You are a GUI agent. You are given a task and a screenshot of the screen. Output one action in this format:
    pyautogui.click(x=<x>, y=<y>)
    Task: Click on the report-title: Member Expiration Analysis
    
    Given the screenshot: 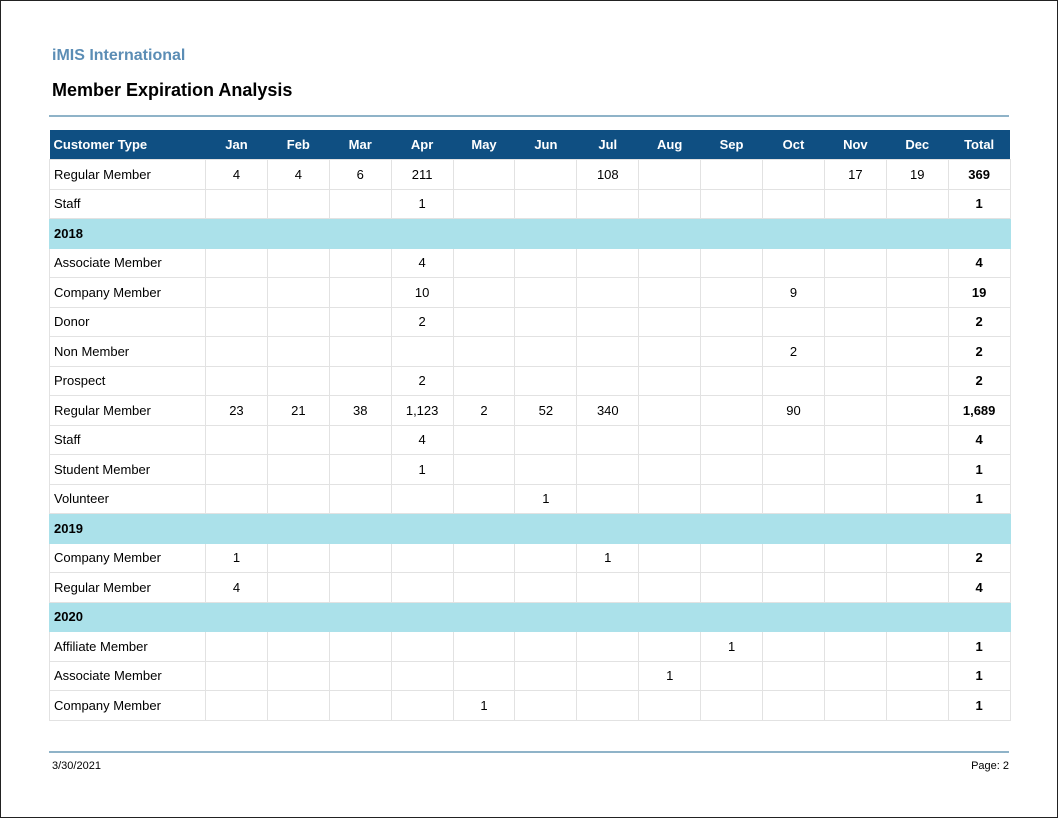 What is the action you would take?
    pyautogui.click(x=172, y=90)
    